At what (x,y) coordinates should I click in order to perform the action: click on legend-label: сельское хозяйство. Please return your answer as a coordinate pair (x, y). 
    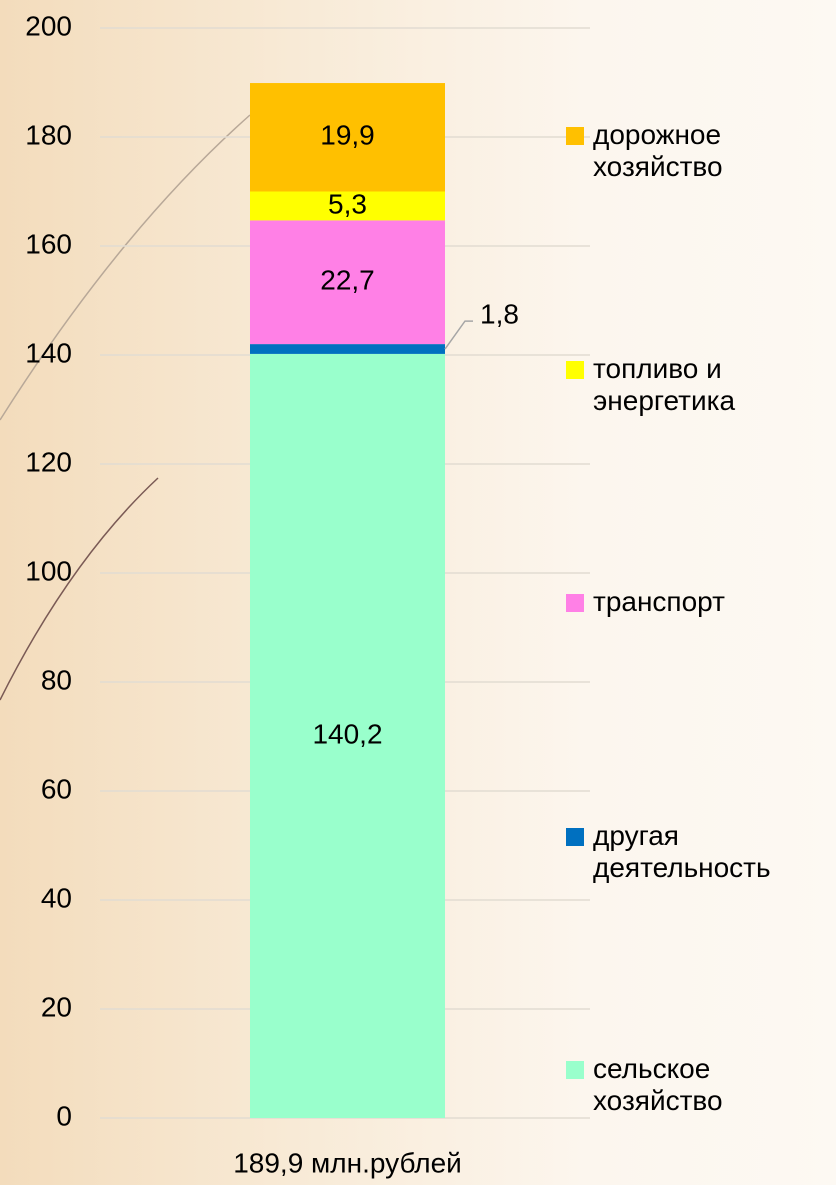
    Looking at the image, I should click on (658, 1085).